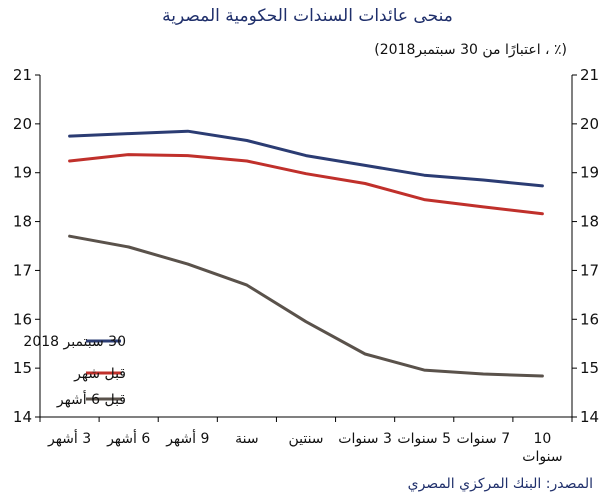  What do you see at coordinates (91, 399) in the screenshot?
I see `legend-label-3: قبل 6 أشهر` at bounding box center [91, 399].